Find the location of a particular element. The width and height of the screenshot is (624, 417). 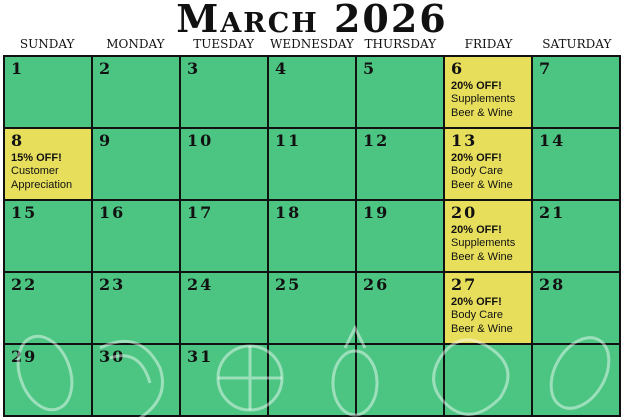

offer-detail: Customer is located at coordinates (35, 171).